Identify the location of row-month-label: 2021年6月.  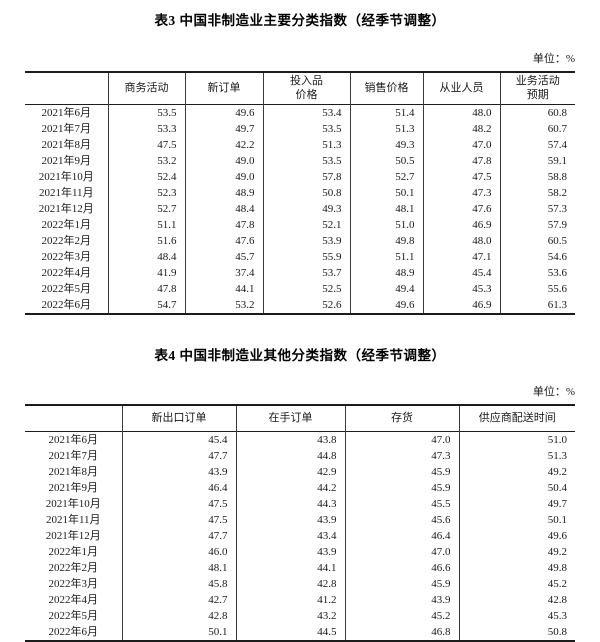
(66, 112).